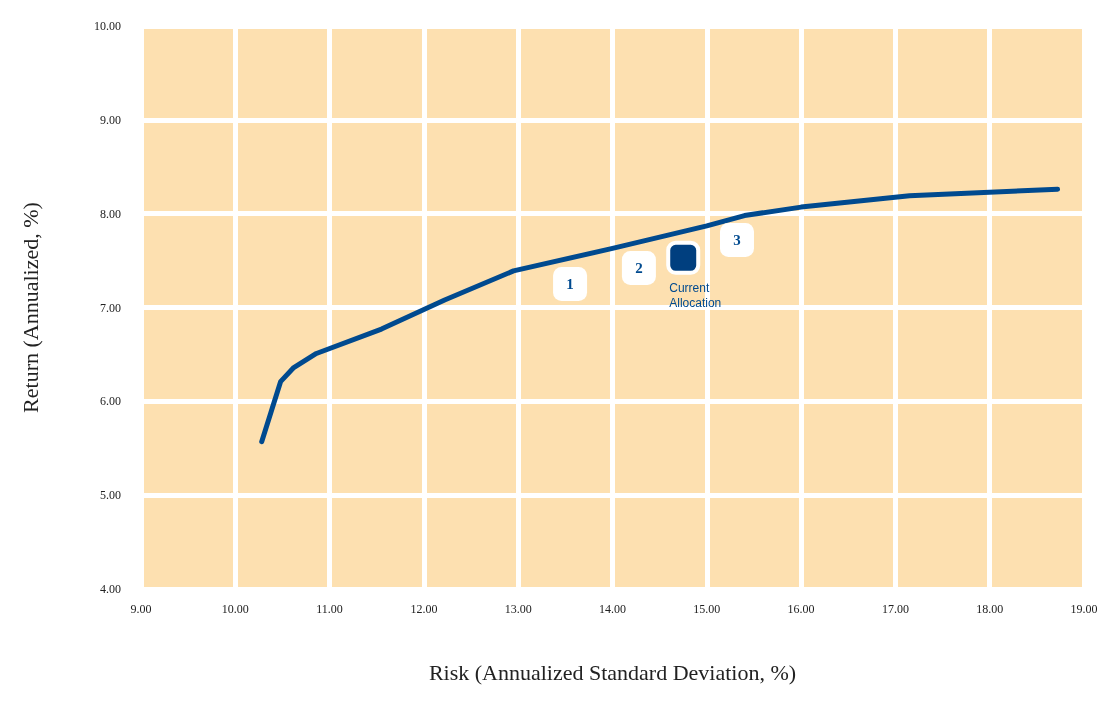 The width and height of the screenshot is (1112, 709). I want to click on x-tick-label: 18.00, so click(990, 609).